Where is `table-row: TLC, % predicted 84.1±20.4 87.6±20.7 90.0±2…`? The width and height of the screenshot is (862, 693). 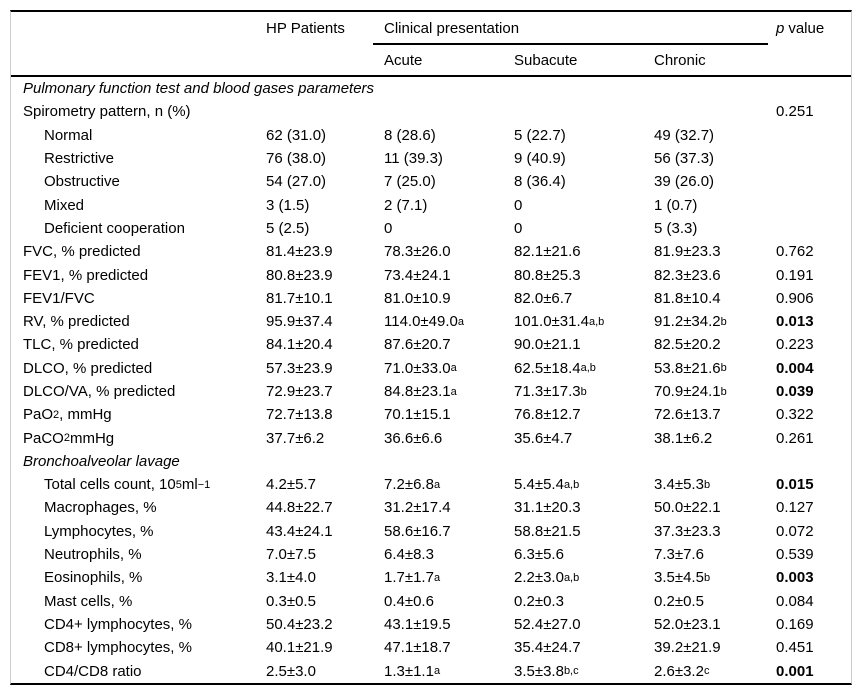
table-row: TLC, % predicted 84.1±20.4 87.6±20.7 90.0±2… is located at coordinates (431, 344).